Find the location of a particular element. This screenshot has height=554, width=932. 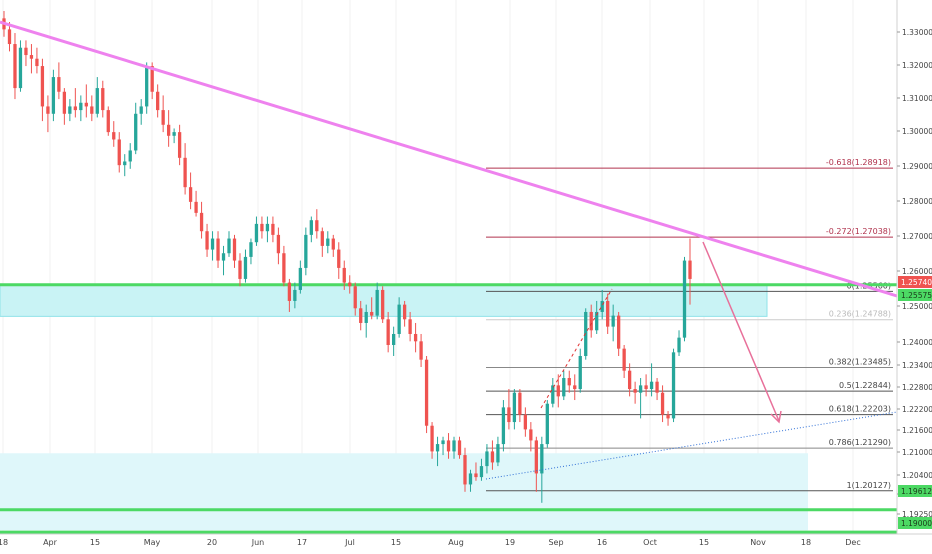

price-label-text: 1.25740 is located at coordinates (916, 282).